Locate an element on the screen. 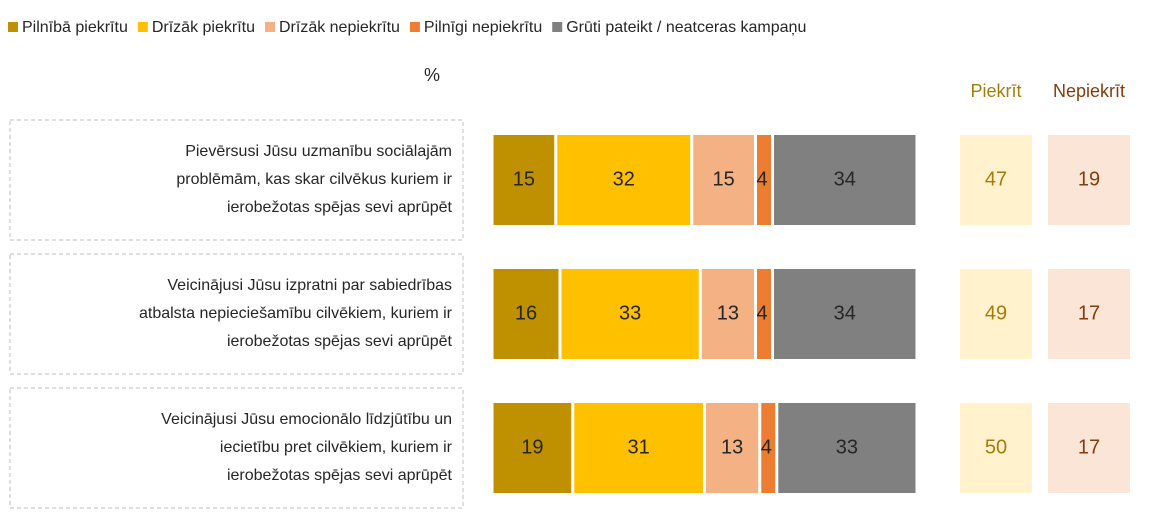 The width and height of the screenshot is (1159, 518). summary-value: 47 is located at coordinates (996, 179).